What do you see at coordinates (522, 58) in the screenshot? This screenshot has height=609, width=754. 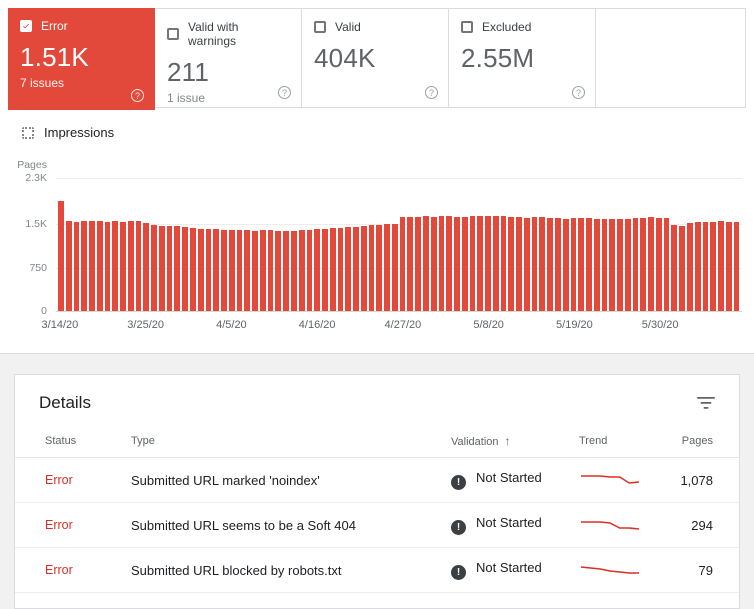 I see `status-card-excluded: Excluded 2.55M ?` at bounding box center [522, 58].